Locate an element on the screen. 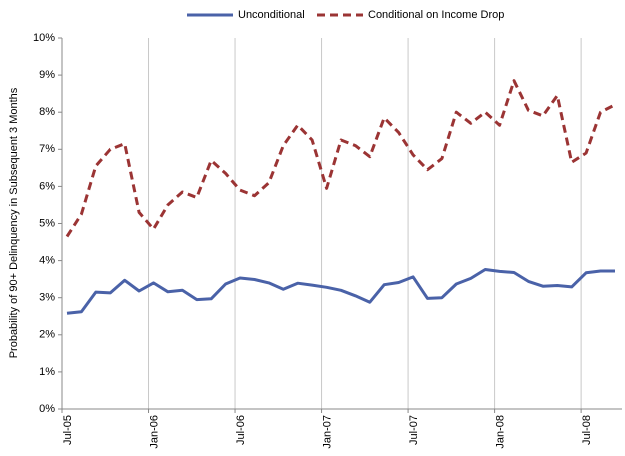 The height and width of the screenshot is (456, 625). x-tick-label: Jan-08 is located at coordinates (501, 432).